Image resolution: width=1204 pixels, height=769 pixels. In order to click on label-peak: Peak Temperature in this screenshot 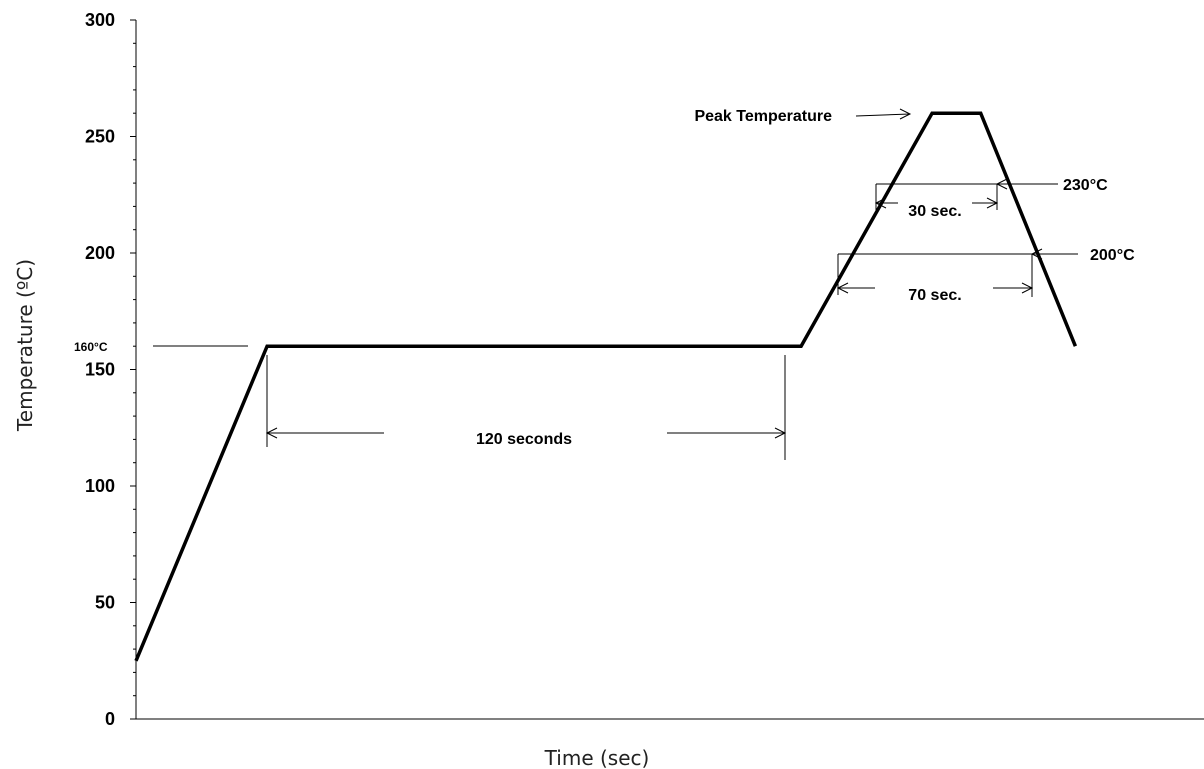, I will do `click(763, 116)`.